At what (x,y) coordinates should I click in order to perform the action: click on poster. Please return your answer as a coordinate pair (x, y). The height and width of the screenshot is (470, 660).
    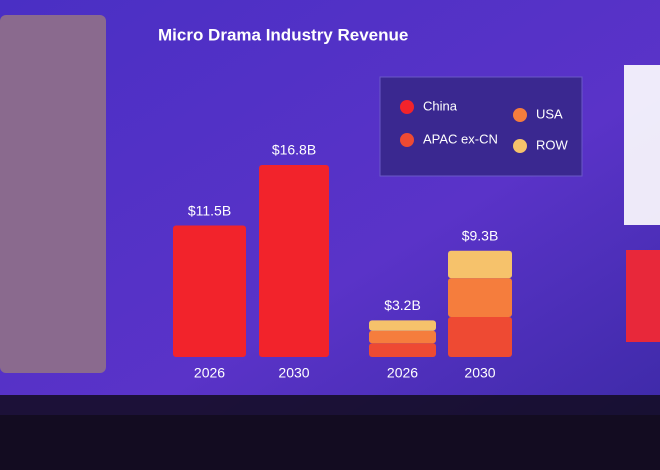
    Looking at the image, I should click on (53, 194).